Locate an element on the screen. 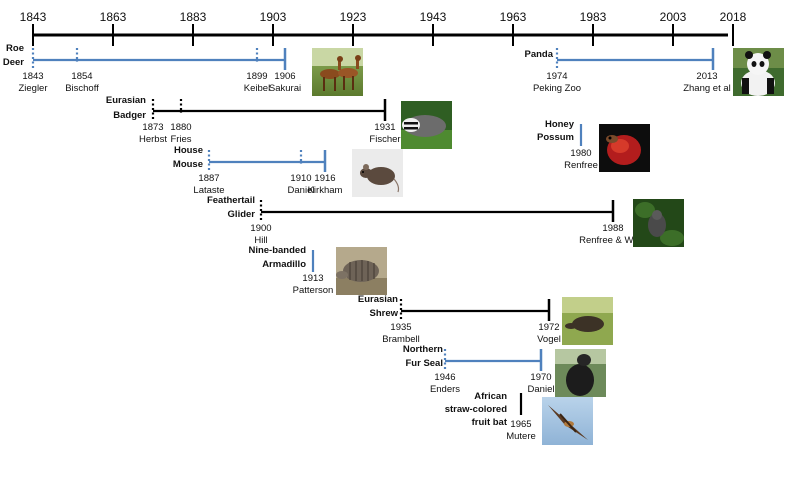 This screenshot has height=487, width=796. species-name: Feathertail is located at coordinates (231, 200).